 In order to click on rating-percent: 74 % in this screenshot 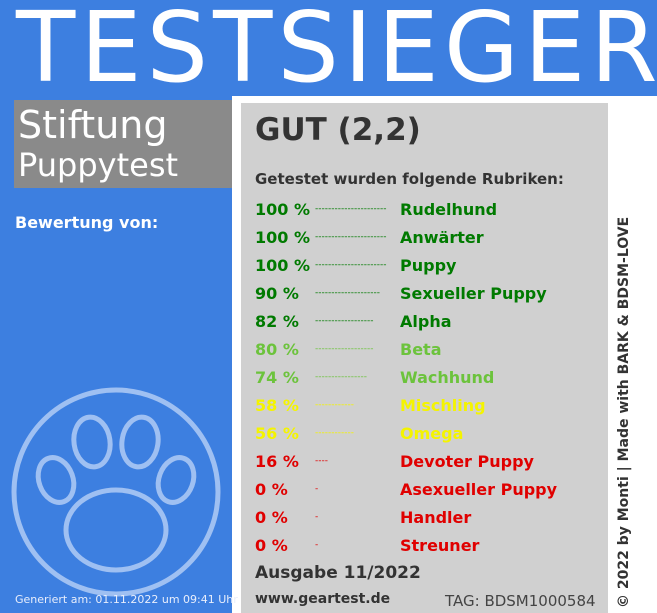, I will do `click(277, 377)`.